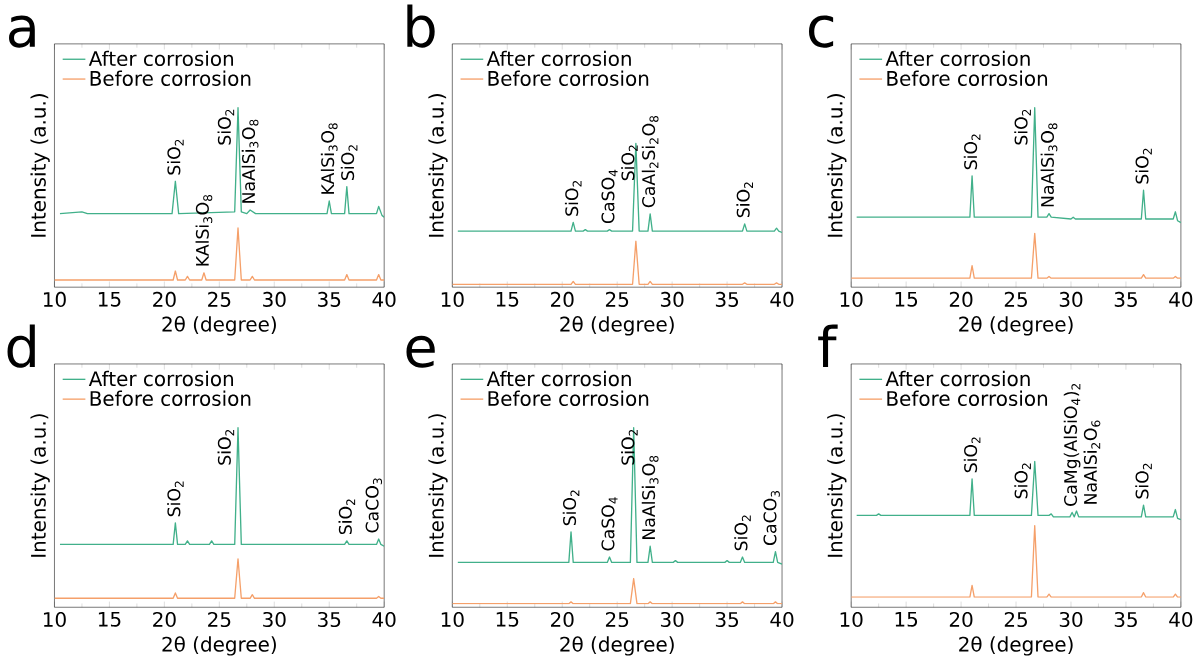 This screenshot has height=664, width=1198. Describe the element at coordinates (1092, 462) in the screenshot. I see `annotation: NaAlSi$_{2}$O$_{6}$` at that location.